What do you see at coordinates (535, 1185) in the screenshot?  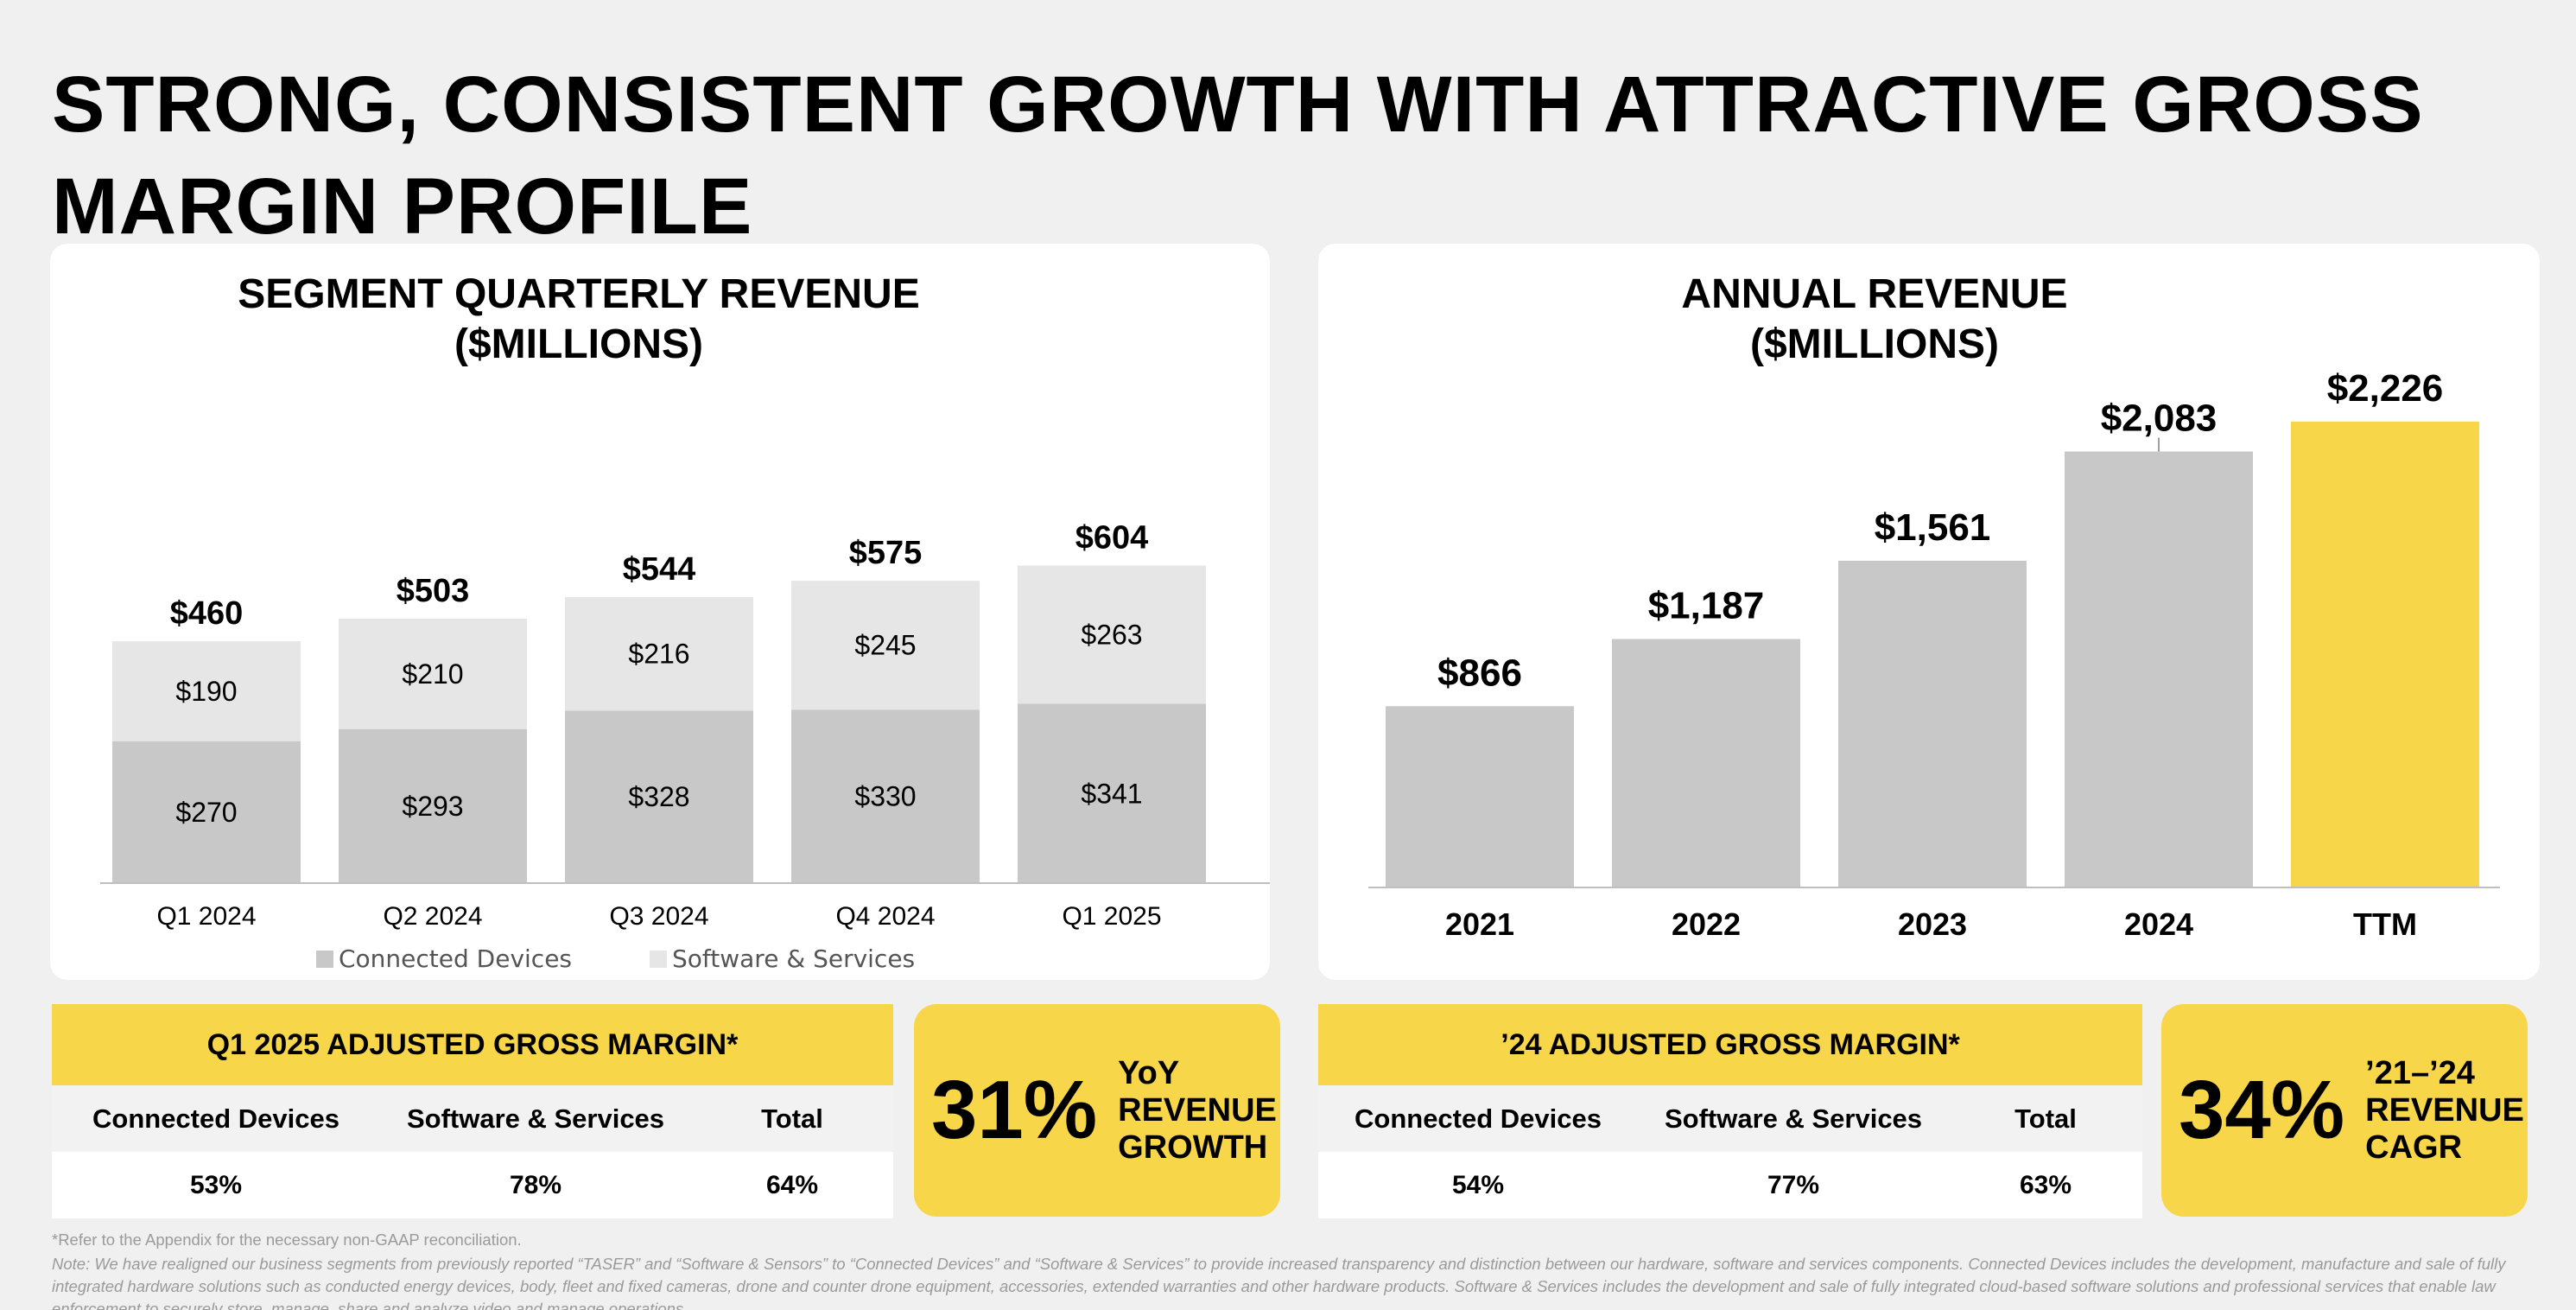 I see `table-cell: 78%` at bounding box center [535, 1185].